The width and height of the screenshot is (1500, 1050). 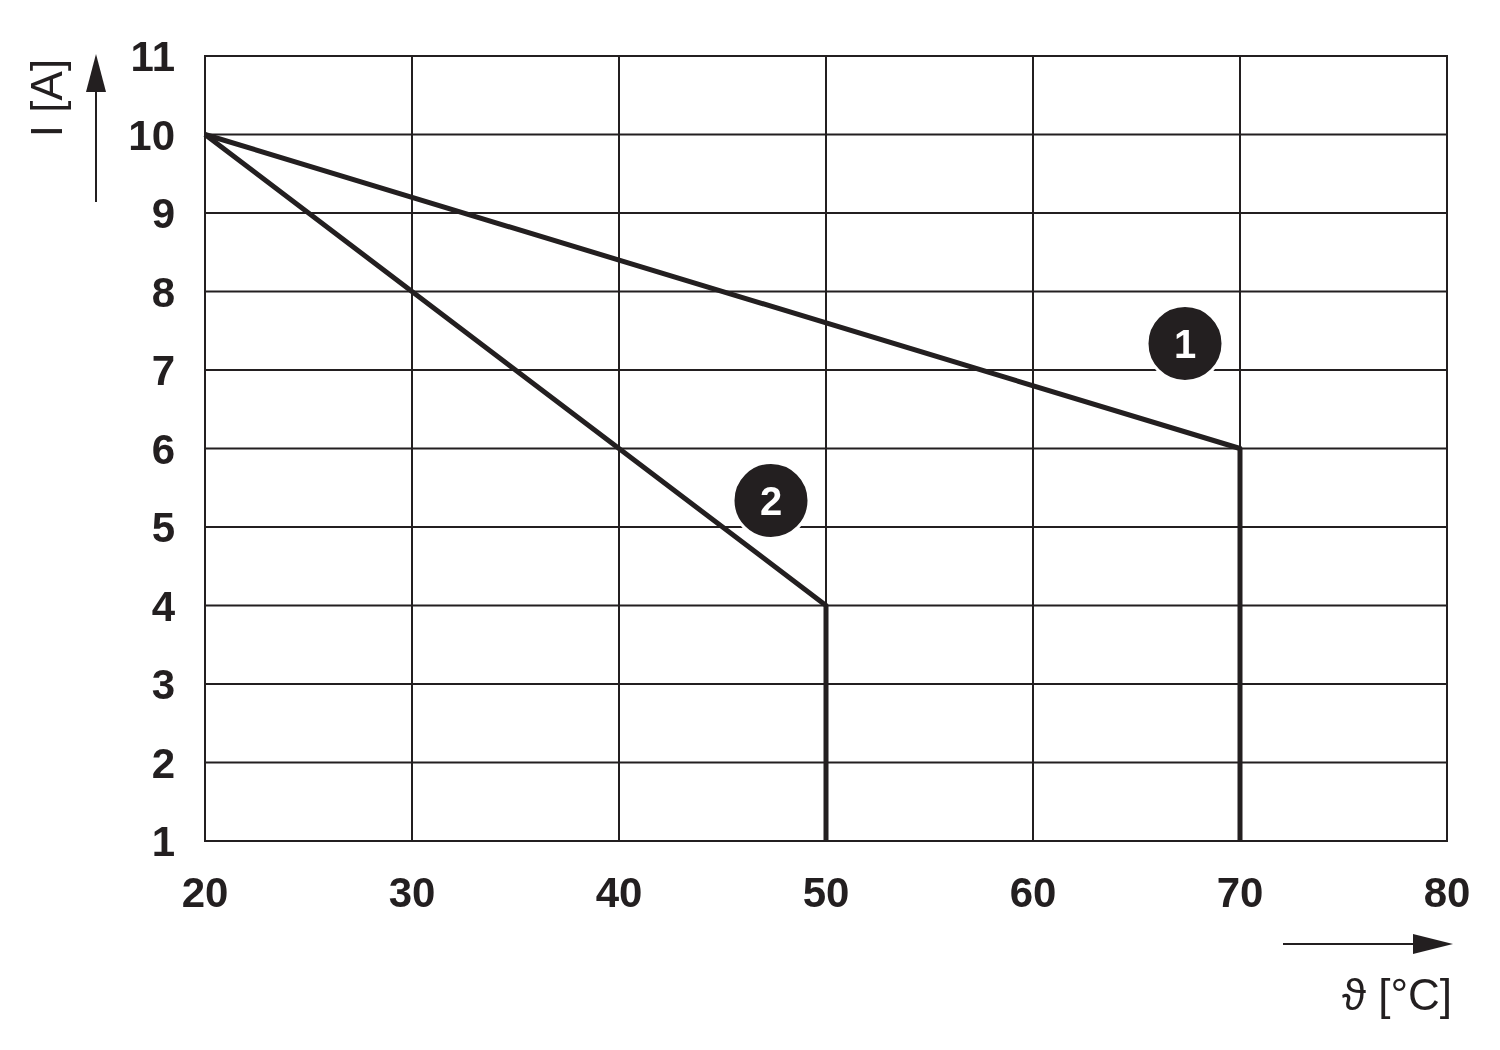 What do you see at coordinates (1447, 892) in the screenshot?
I see `x-tick-label: 80` at bounding box center [1447, 892].